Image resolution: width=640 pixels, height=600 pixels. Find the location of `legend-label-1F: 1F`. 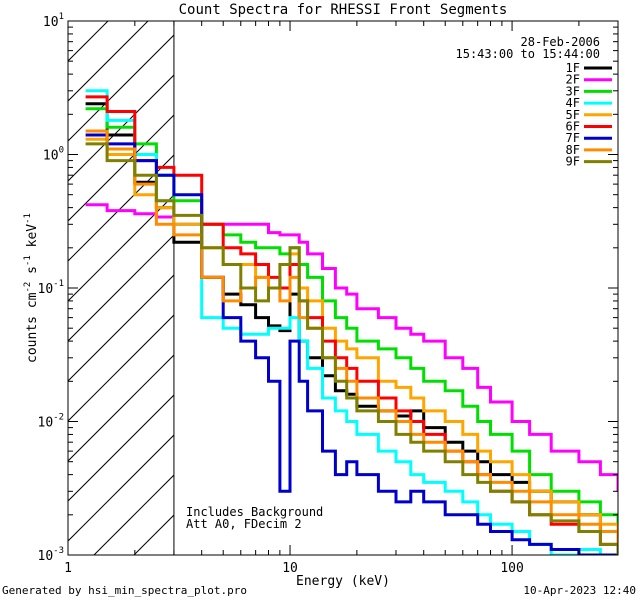

legend-label-1F: 1F is located at coordinates (573, 68).